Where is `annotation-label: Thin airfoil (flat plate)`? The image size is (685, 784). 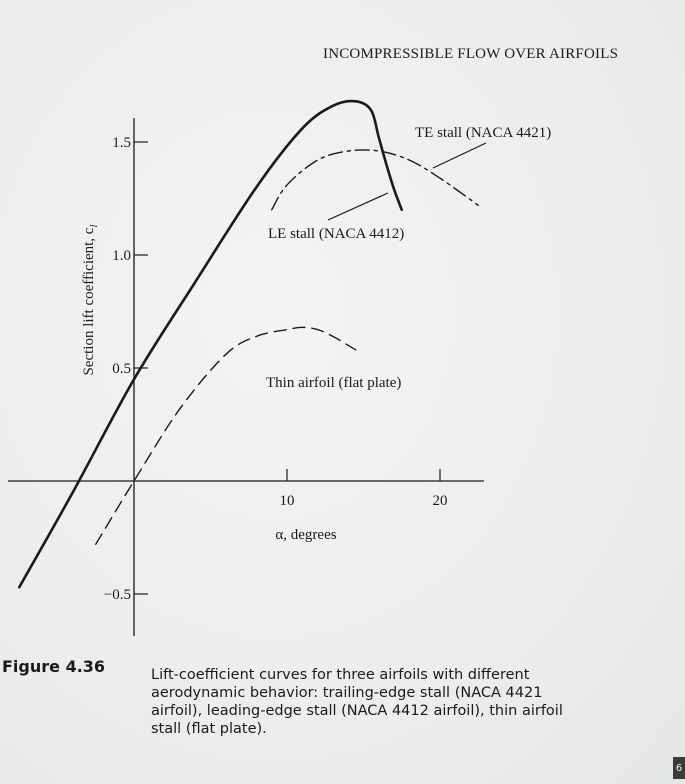 annotation-label: Thin airfoil (flat plate) is located at coordinates (333, 383).